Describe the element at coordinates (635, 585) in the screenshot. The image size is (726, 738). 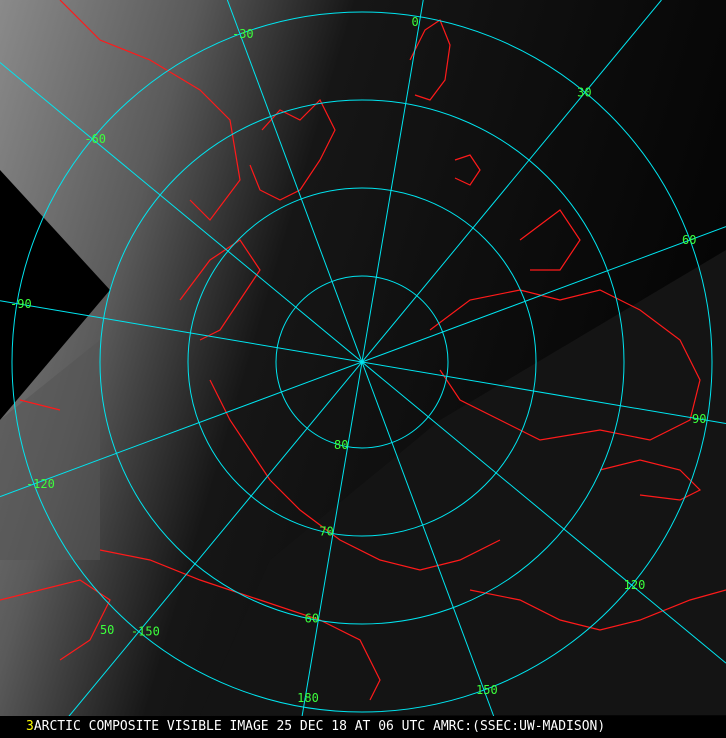
I see `longitude-label: 120` at that location.